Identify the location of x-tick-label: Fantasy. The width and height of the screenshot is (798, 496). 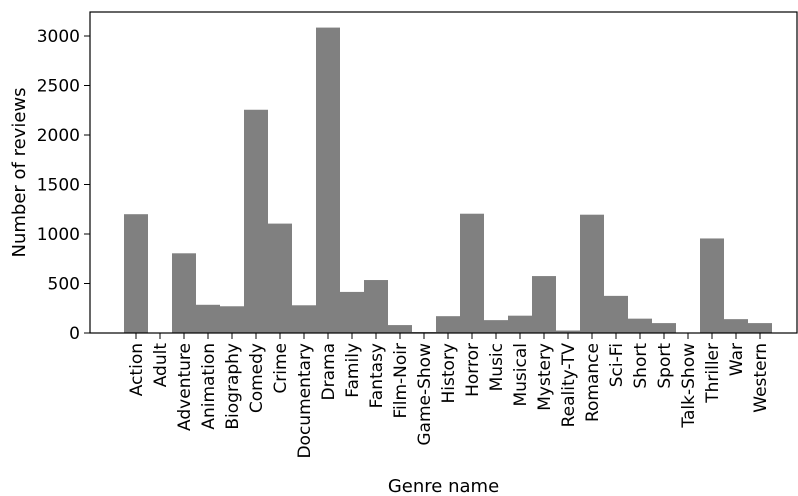
(377, 375).